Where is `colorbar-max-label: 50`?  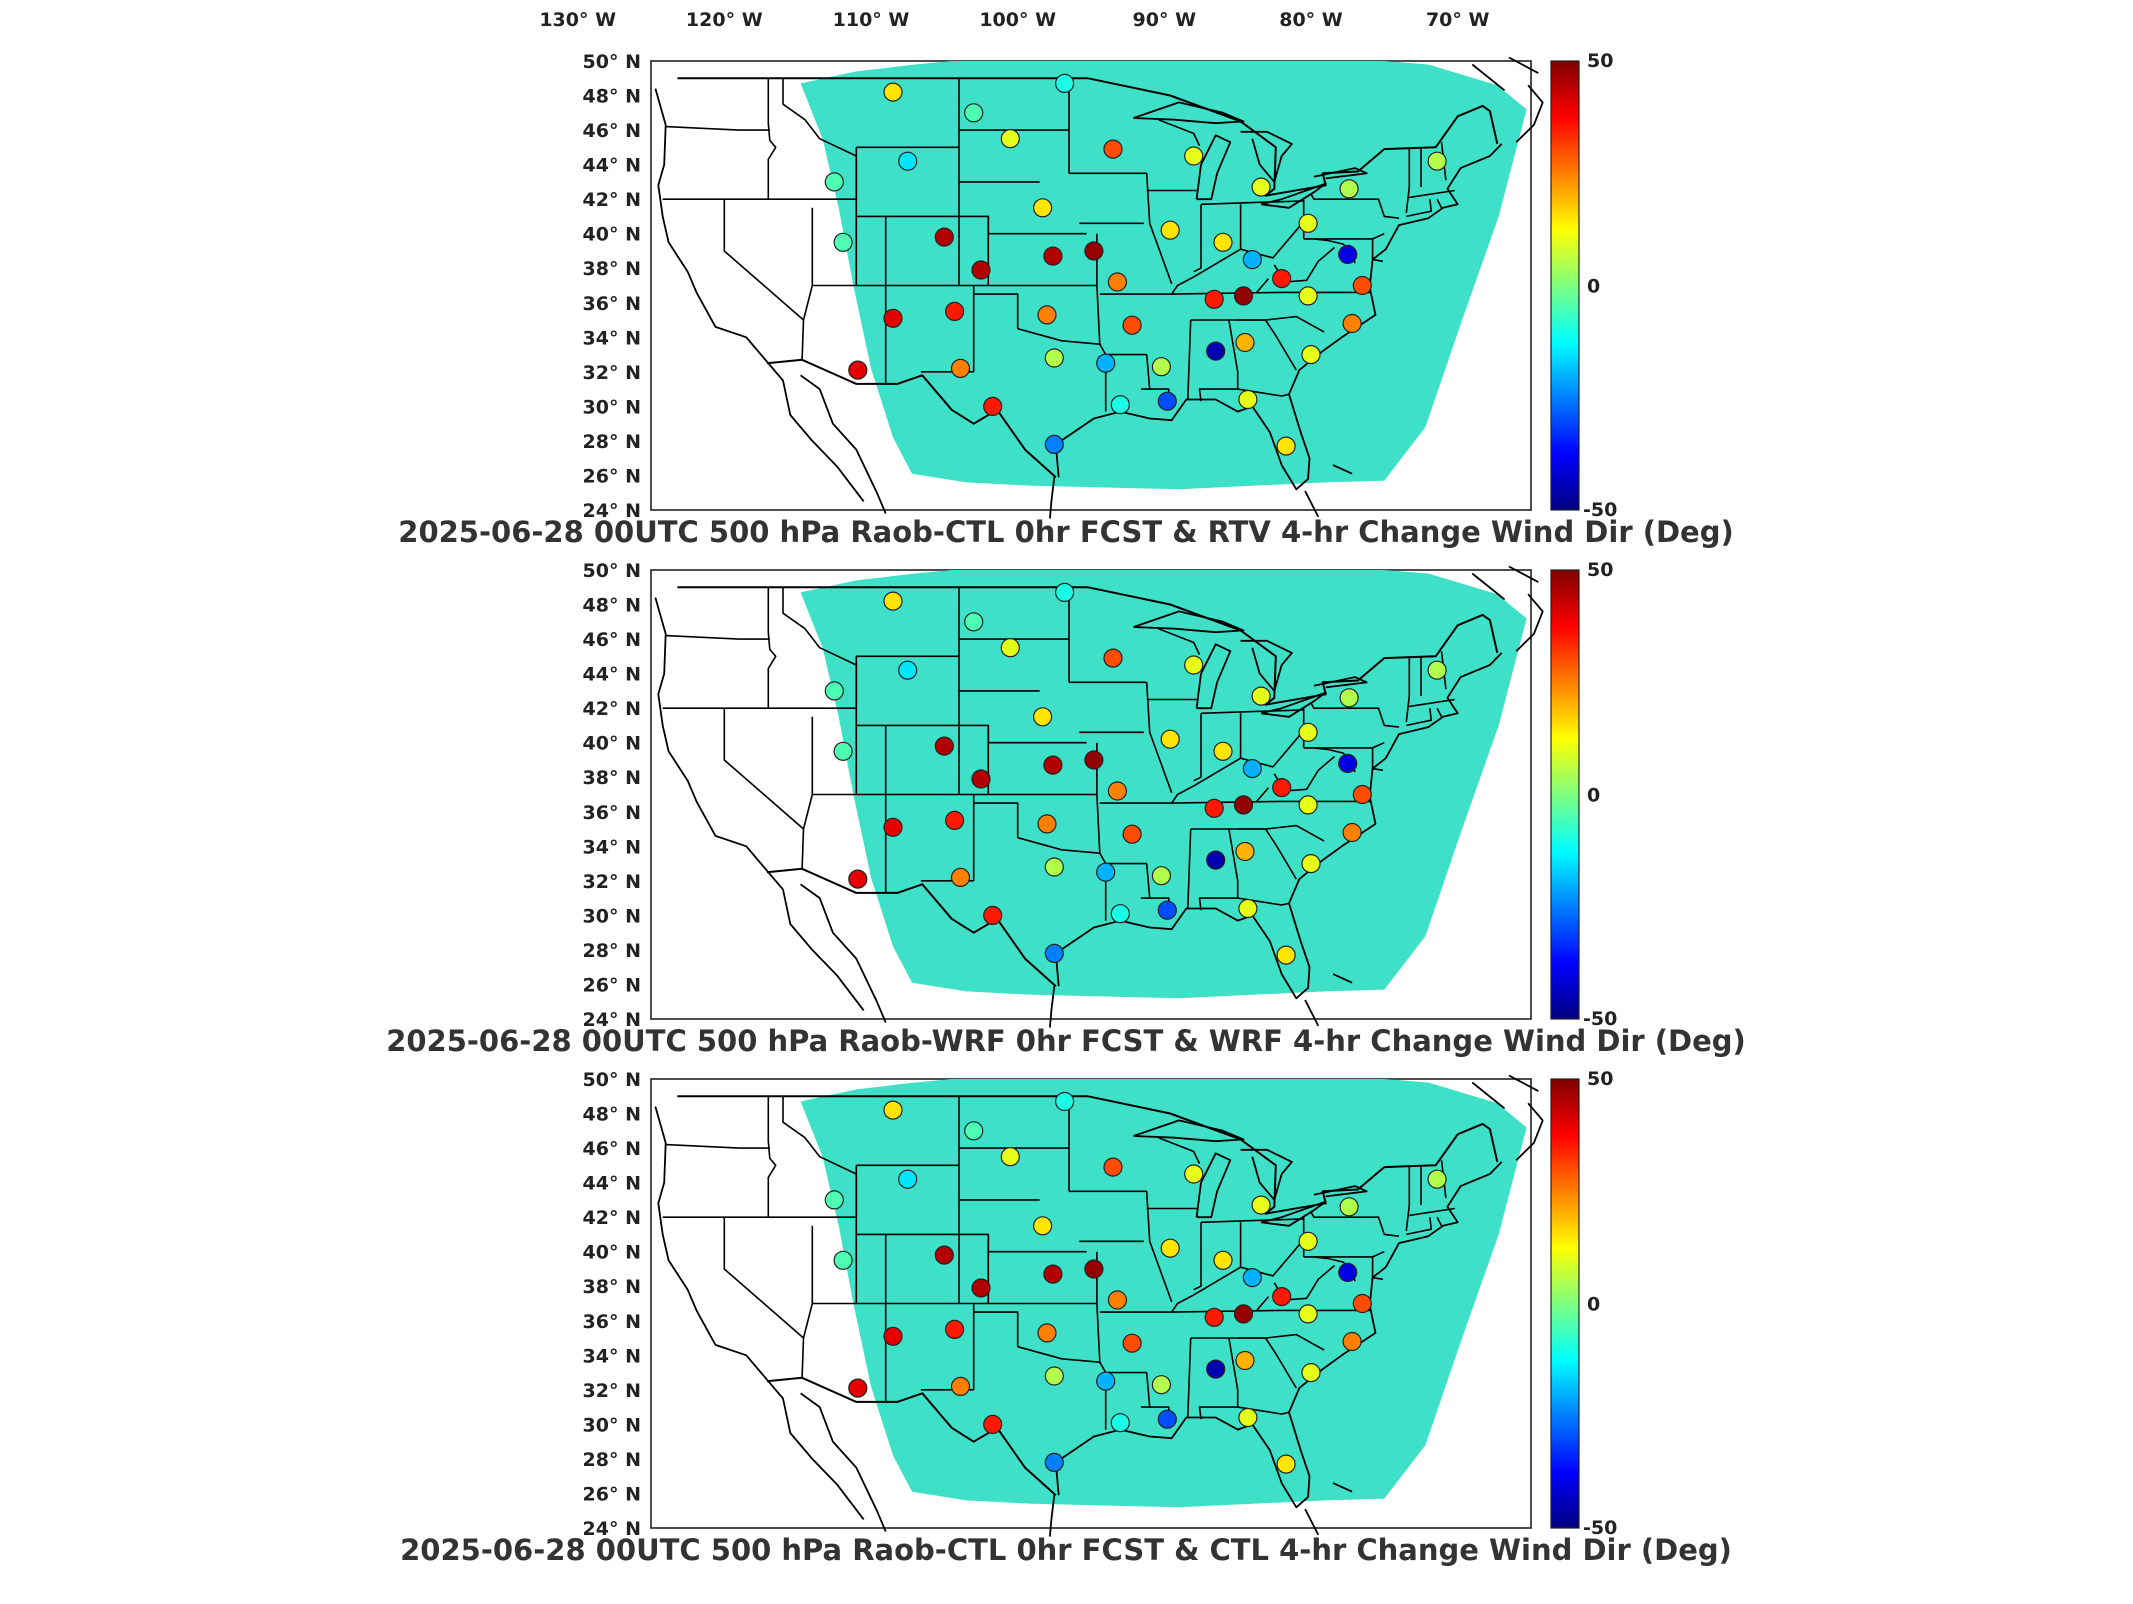
colorbar-max-label: 50 is located at coordinates (1600, 570).